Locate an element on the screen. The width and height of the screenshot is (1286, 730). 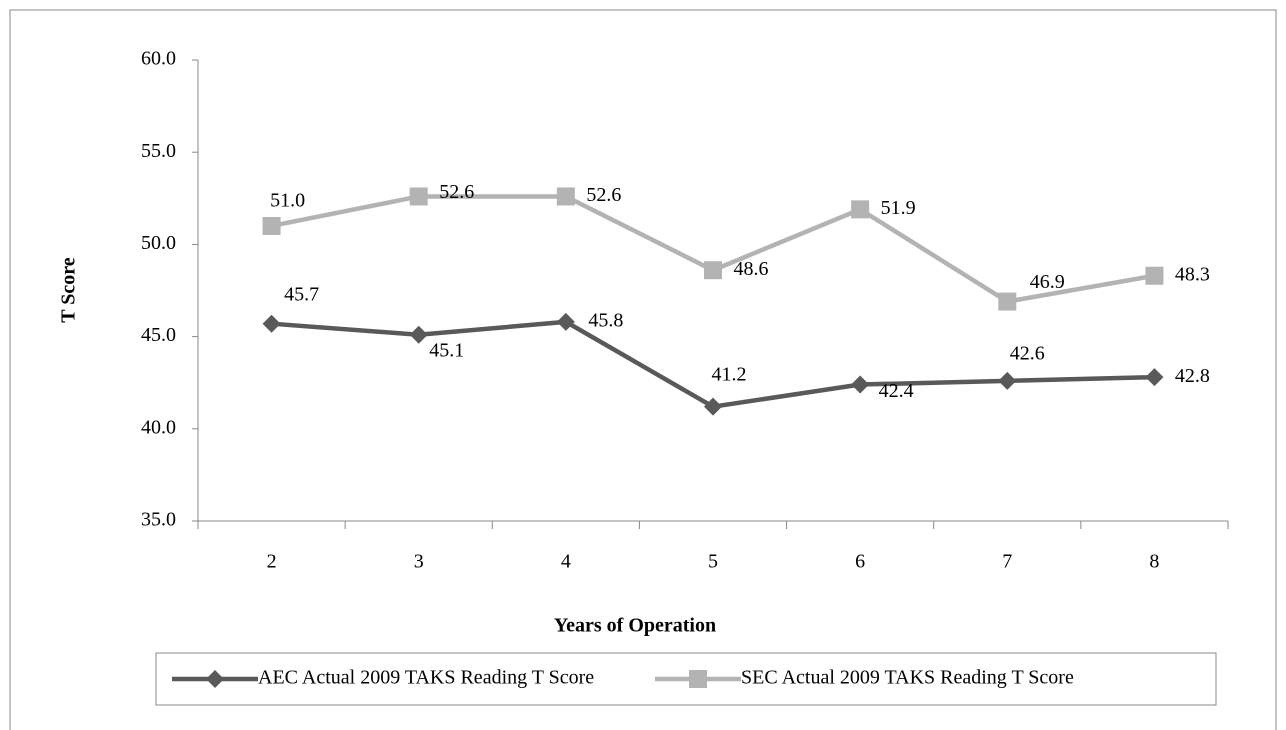
y-tick-label: 60.0 is located at coordinates (158, 59).